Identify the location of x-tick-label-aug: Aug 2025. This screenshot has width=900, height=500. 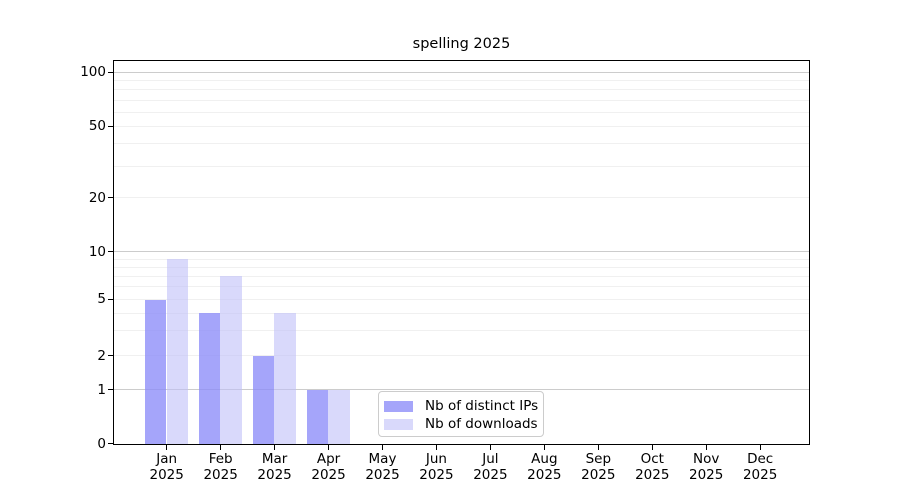
(544, 467).